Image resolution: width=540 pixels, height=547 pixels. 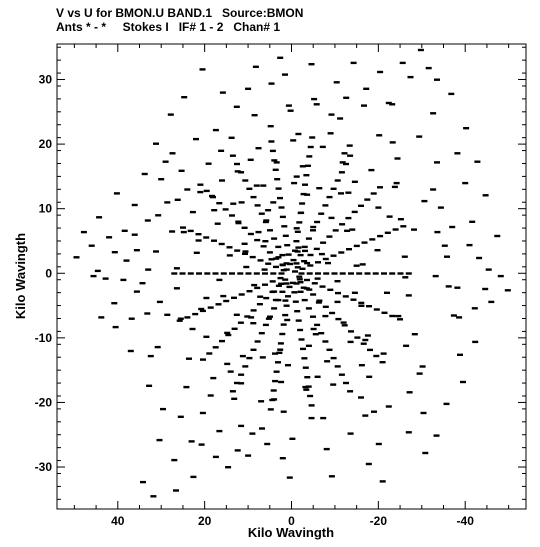 What do you see at coordinates (205, 521) in the screenshot?
I see `x-tick-label: 20` at bounding box center [205, 521].